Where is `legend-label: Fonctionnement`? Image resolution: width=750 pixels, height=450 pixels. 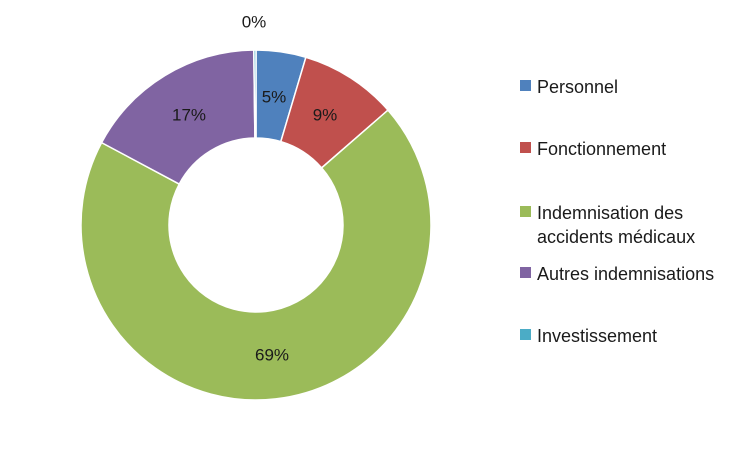 legend-label: Fonctionnement is located at coordinates (602, 149).